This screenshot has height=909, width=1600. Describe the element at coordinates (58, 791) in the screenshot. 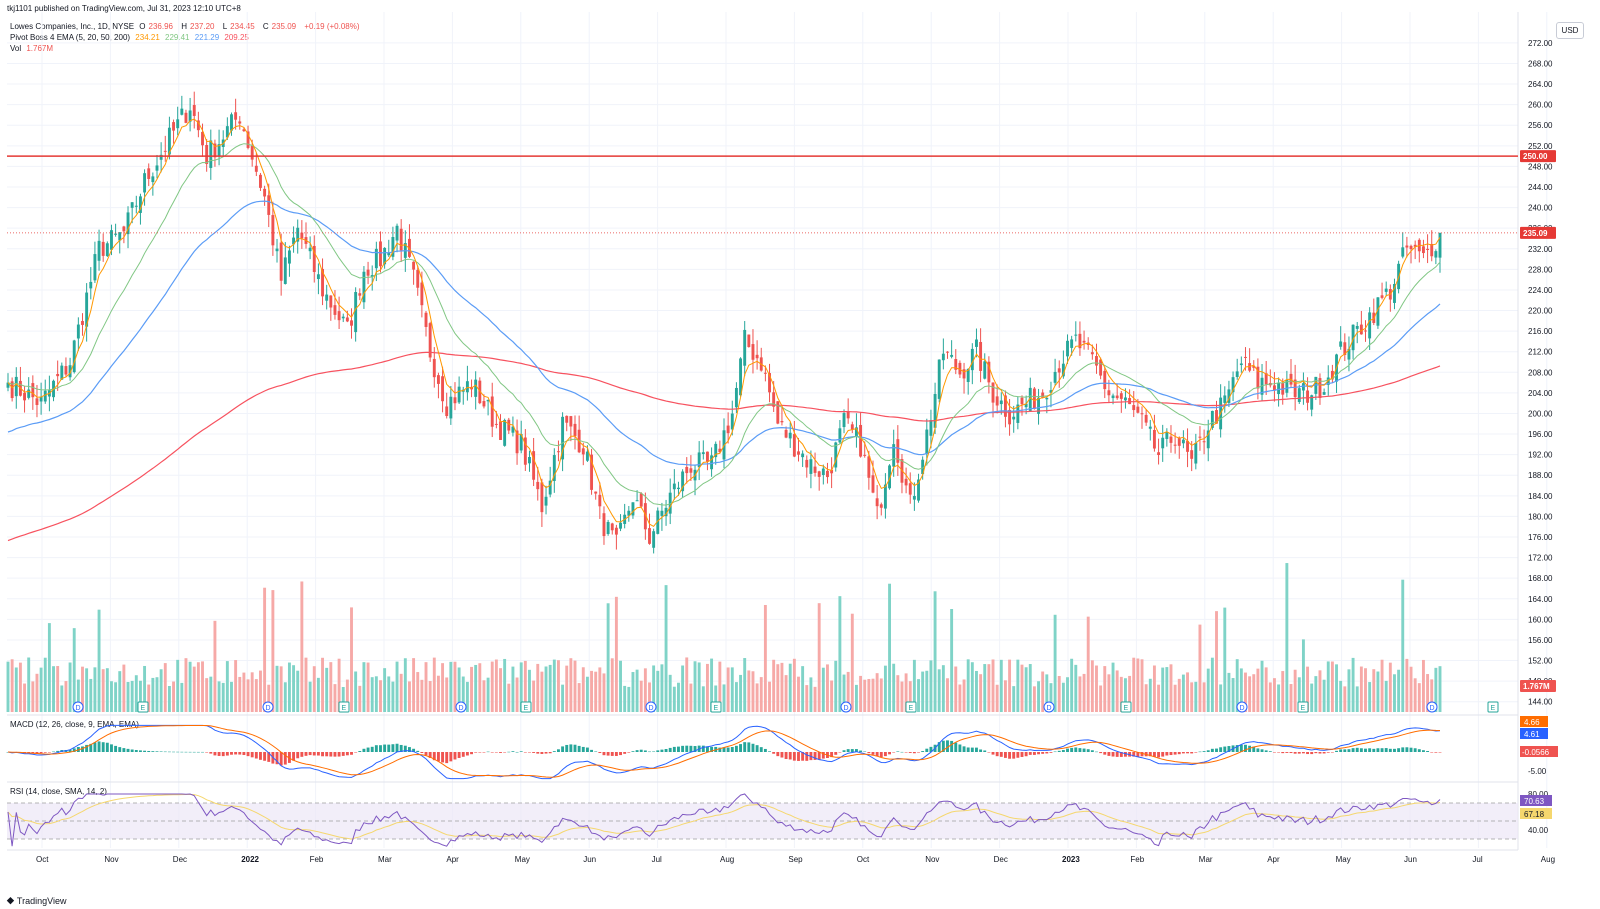

I see `rsi-title: RSI (14, close, SMA, 14, 2)` at that location.